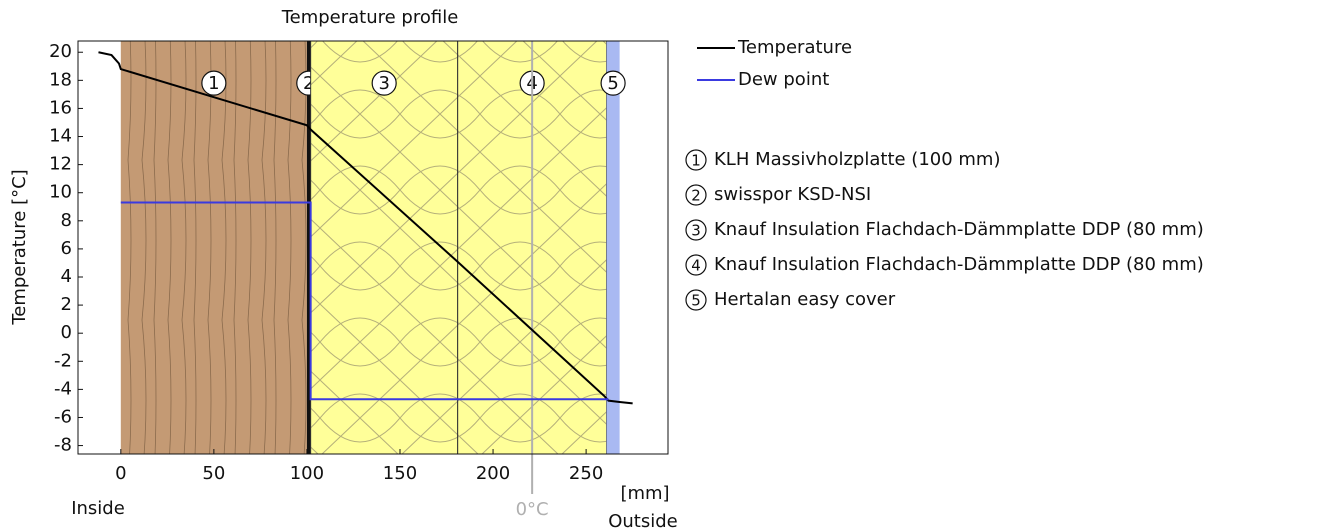 The height and width of the screenshot is (532, 1327). I want to click on legend-label: Temperature, so click(794, 47).